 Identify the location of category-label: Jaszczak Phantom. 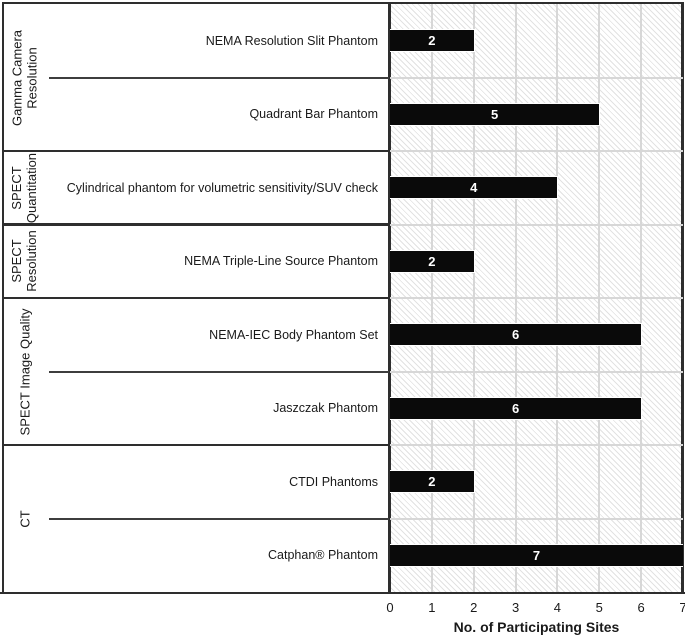
(325, 408).